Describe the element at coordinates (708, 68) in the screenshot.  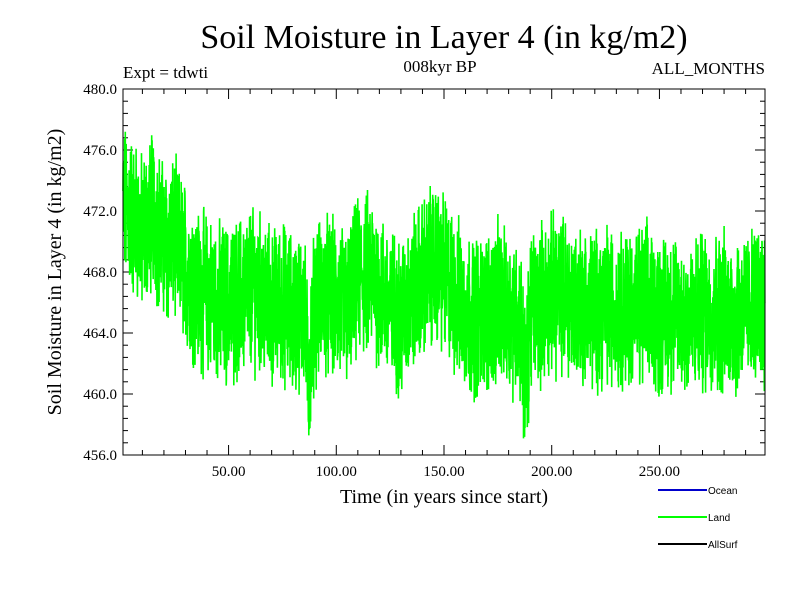
I see `period-label: ALL_MONTHS` at that location.